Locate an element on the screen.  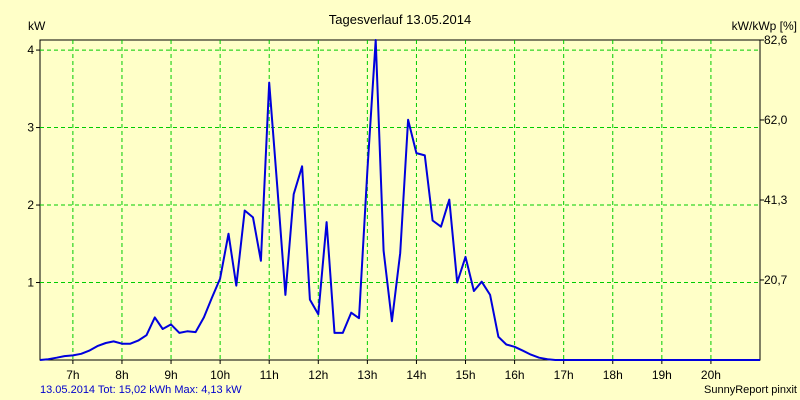
x-tick-label: 11h is located at coordinates (269, 375).